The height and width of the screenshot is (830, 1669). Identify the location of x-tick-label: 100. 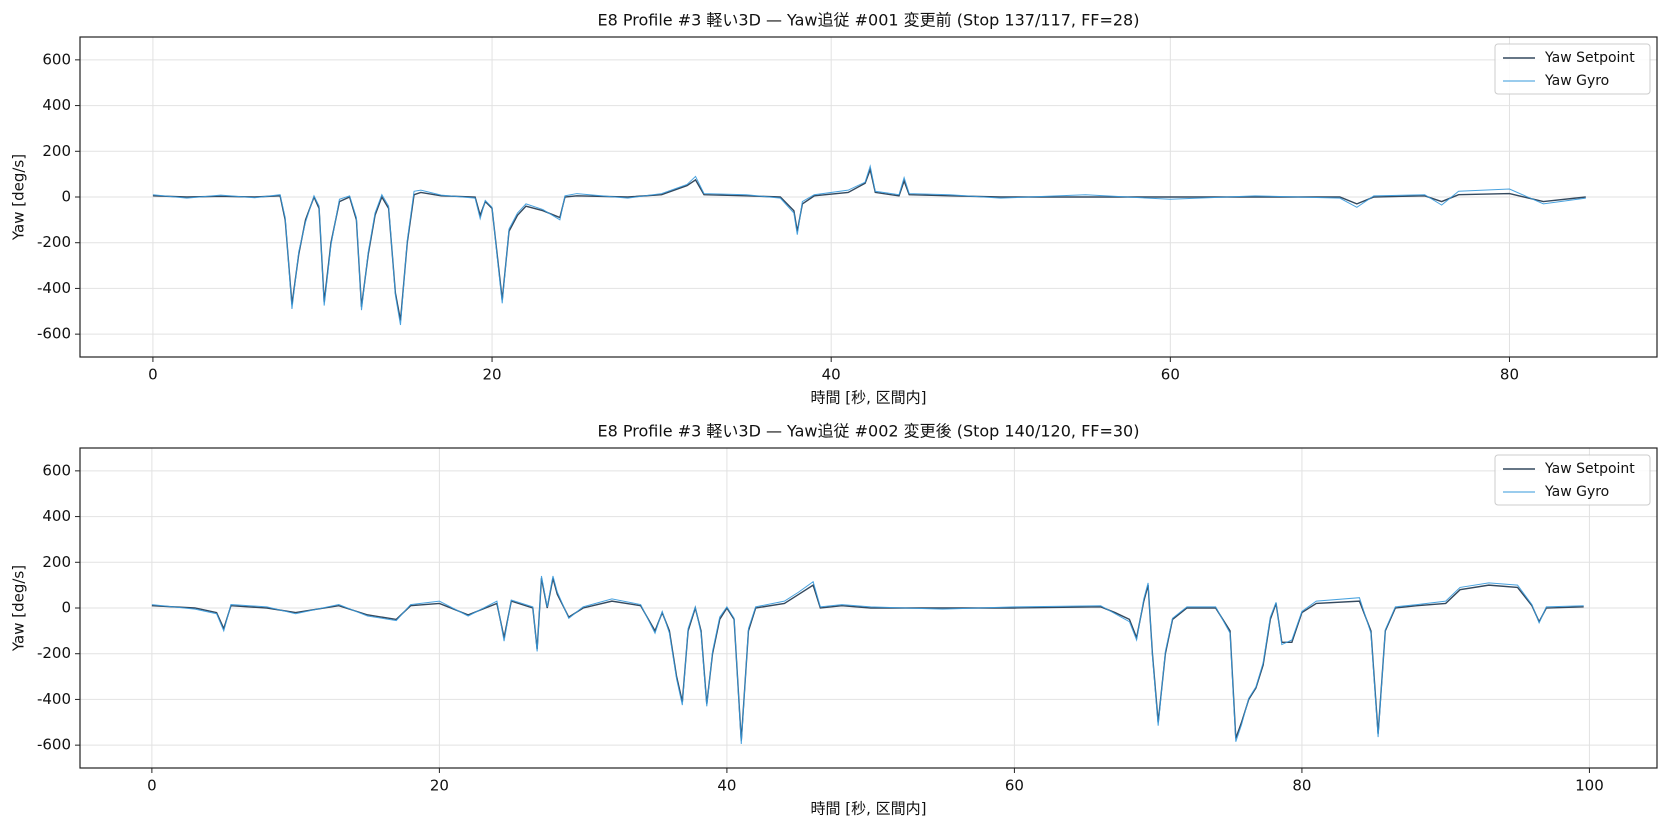
(1589, 786).